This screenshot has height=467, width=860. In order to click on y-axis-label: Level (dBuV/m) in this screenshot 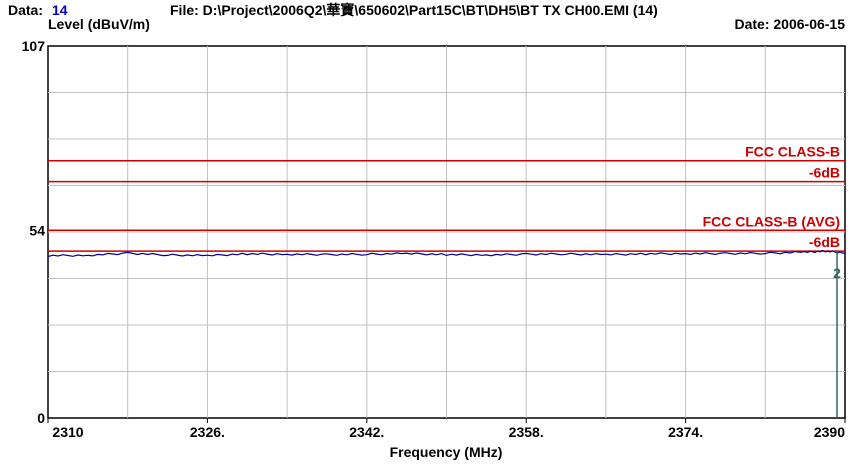, I will do `click(99, 24)`.